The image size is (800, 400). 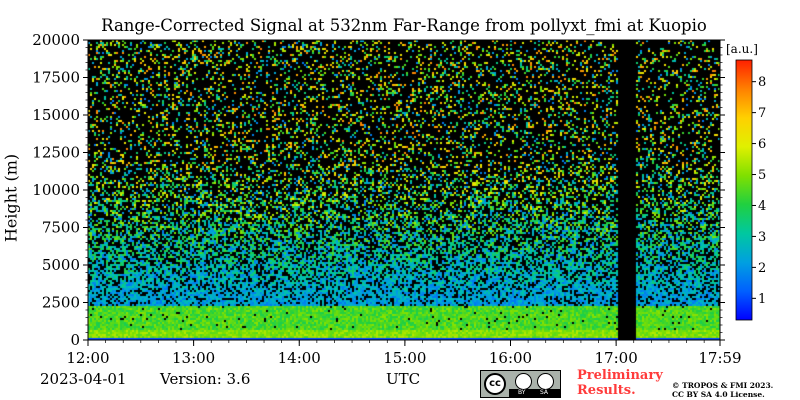 What do you see at coordinates (723, 385) in the screenshot?
I see `copyright-line-1: © TROPOS & FMI 2023.` at bounding box center [723, 385].